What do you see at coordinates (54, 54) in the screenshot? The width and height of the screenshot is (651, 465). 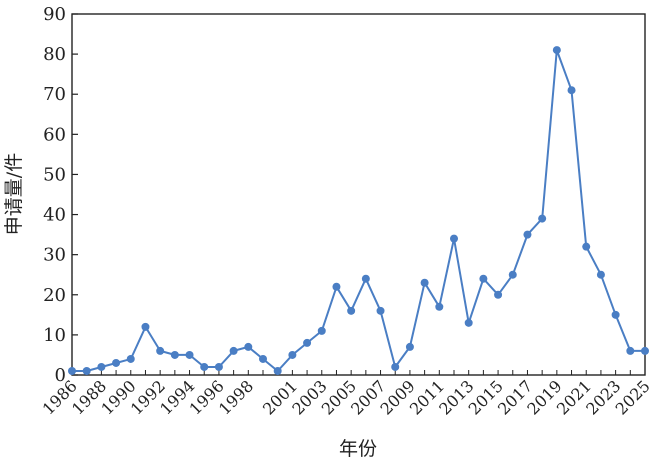 I see `y-tick-label: 80` at bounding box center [54, 54].